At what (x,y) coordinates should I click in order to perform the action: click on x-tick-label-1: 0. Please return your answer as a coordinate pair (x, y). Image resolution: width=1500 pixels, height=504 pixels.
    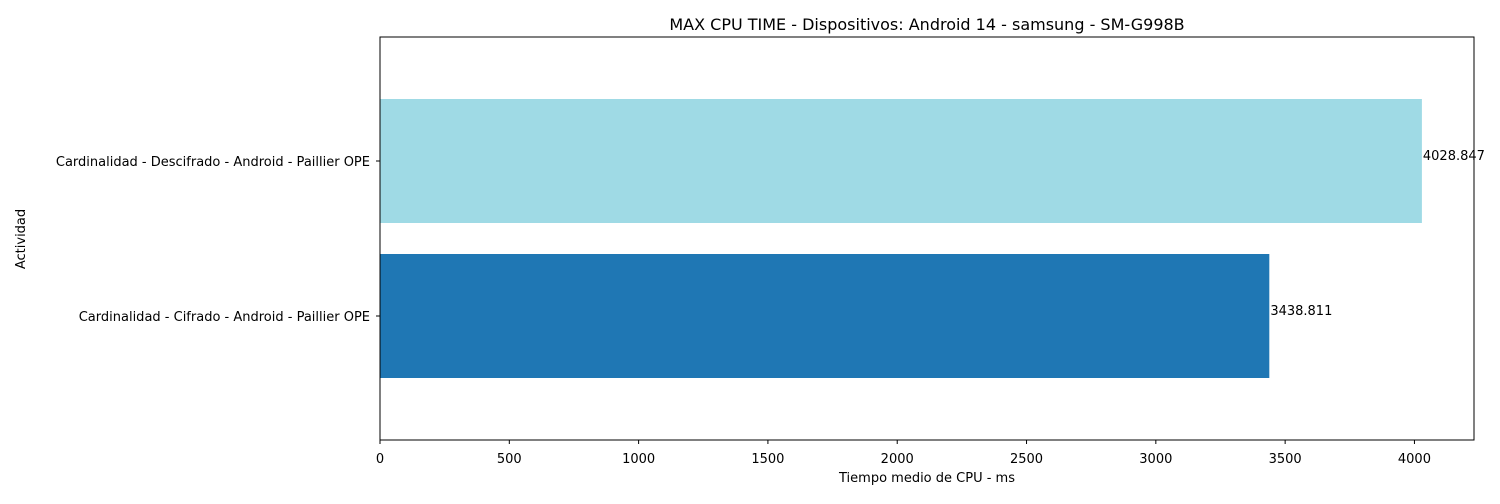
    Looking at the image, I should click on (380, 459).